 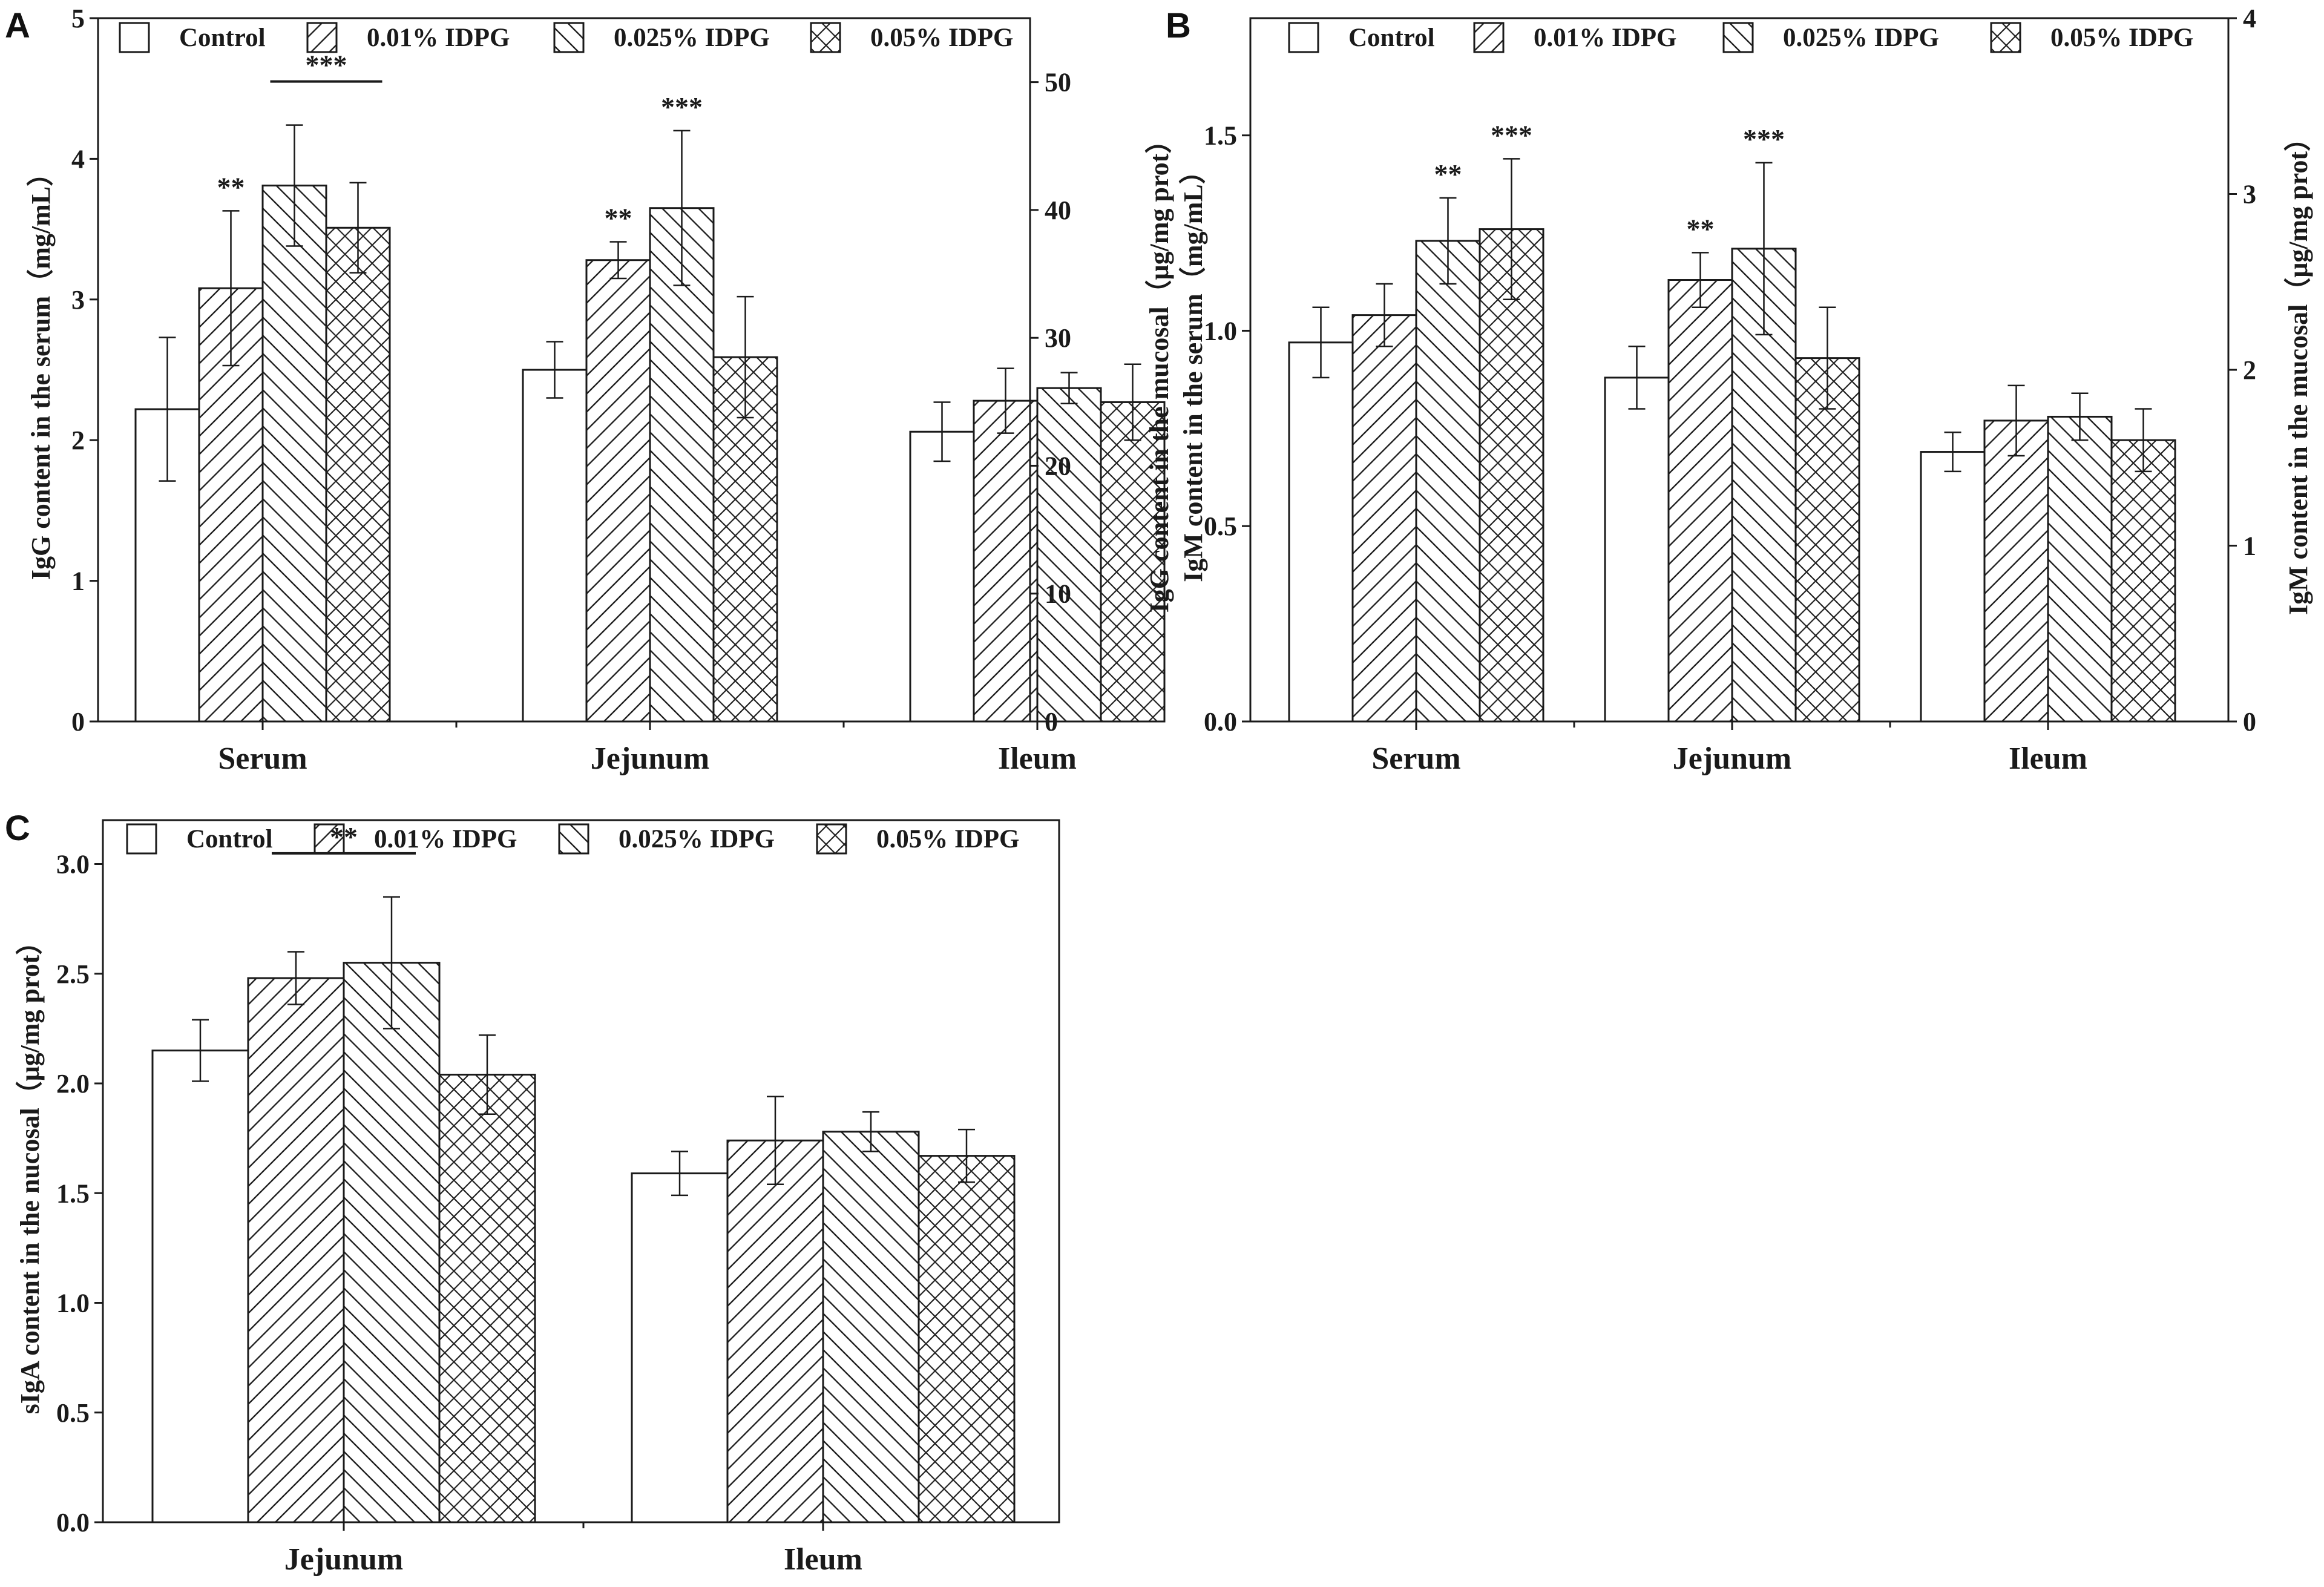 What do you see at coordinates (1058, 338) in the screenshot?
I see `y-right-tick-label: 30` at bounding box center [1058, 338].